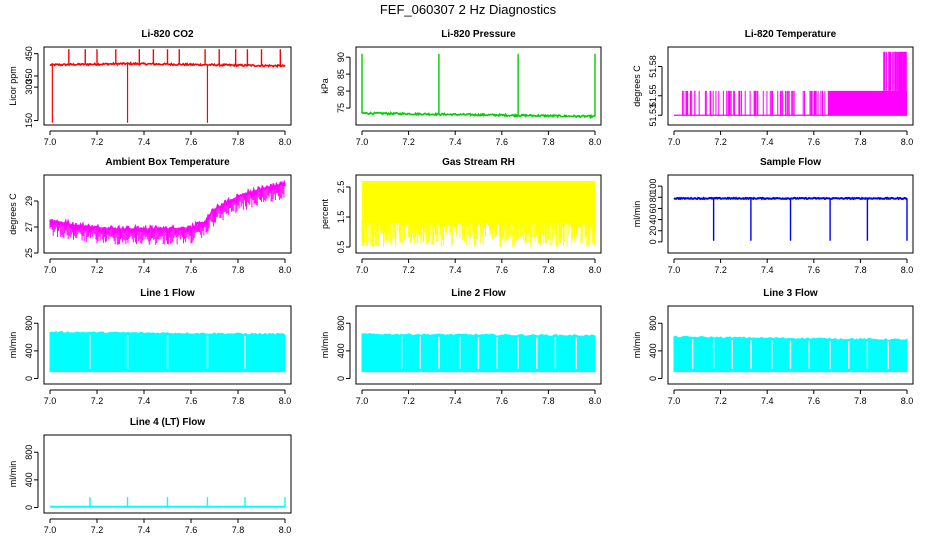  I want to click on panel-title: Sample Flow, so click(790, 162).